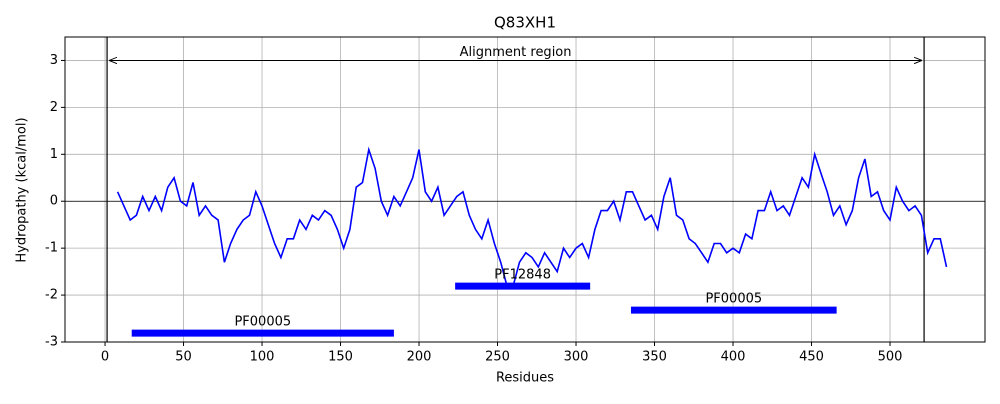  I want to click on y-tick-label: 2, so click(54, 107).